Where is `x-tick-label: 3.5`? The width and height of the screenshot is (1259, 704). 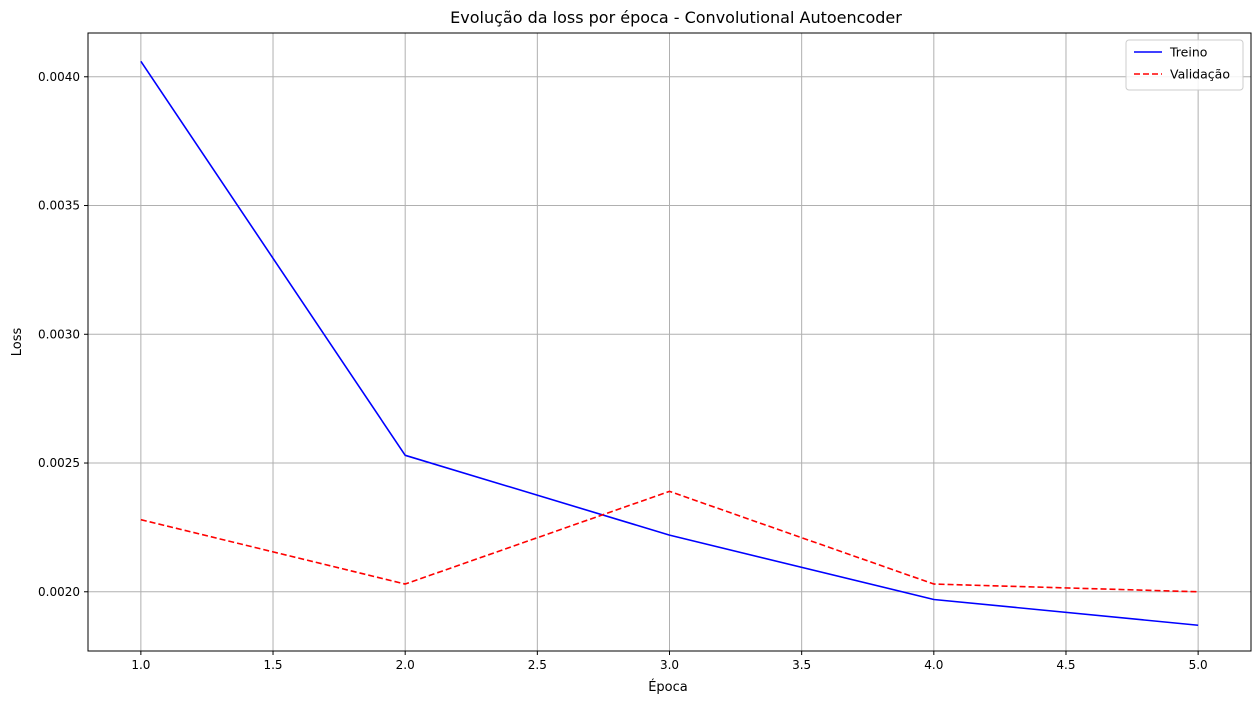 x-tick-label: 3.5 is located at coordinates (801, 665).